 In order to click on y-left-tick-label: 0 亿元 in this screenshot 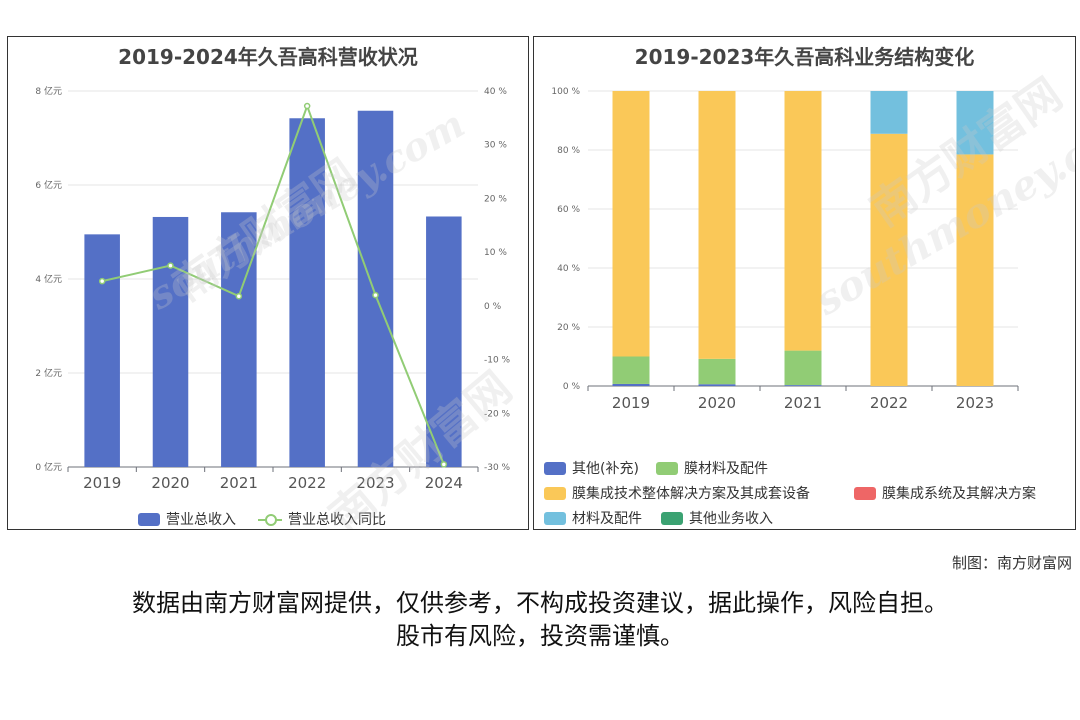, I will do `click(48, 467)`.